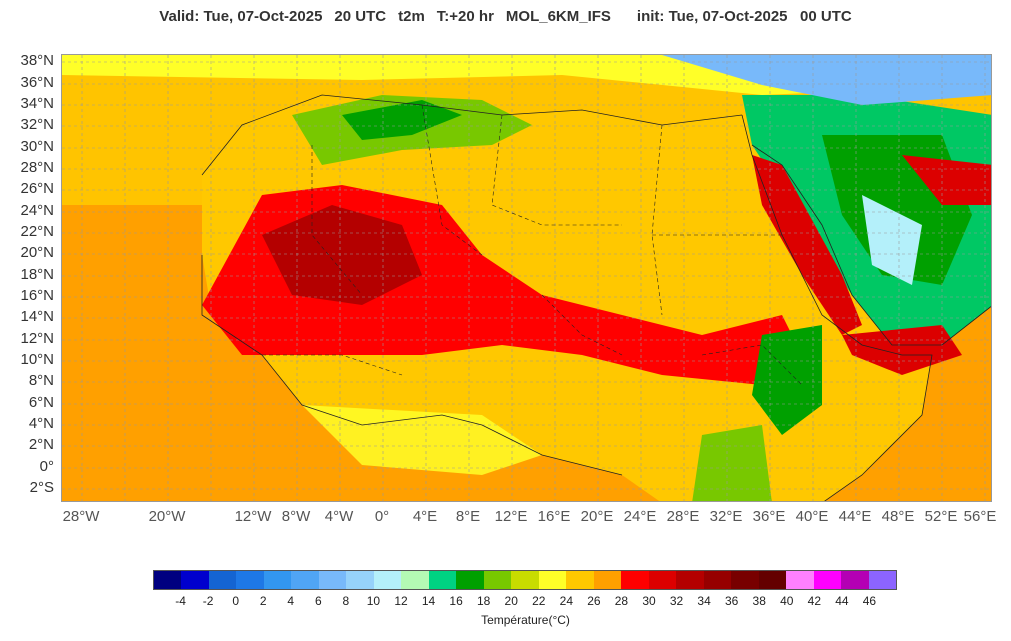 The height and width of the screenshot is (641, 1011). What do you see at coordinates (554, 516) in the screenshot?
I see `lon-label: 16°E` at bounding box center [554, 516].